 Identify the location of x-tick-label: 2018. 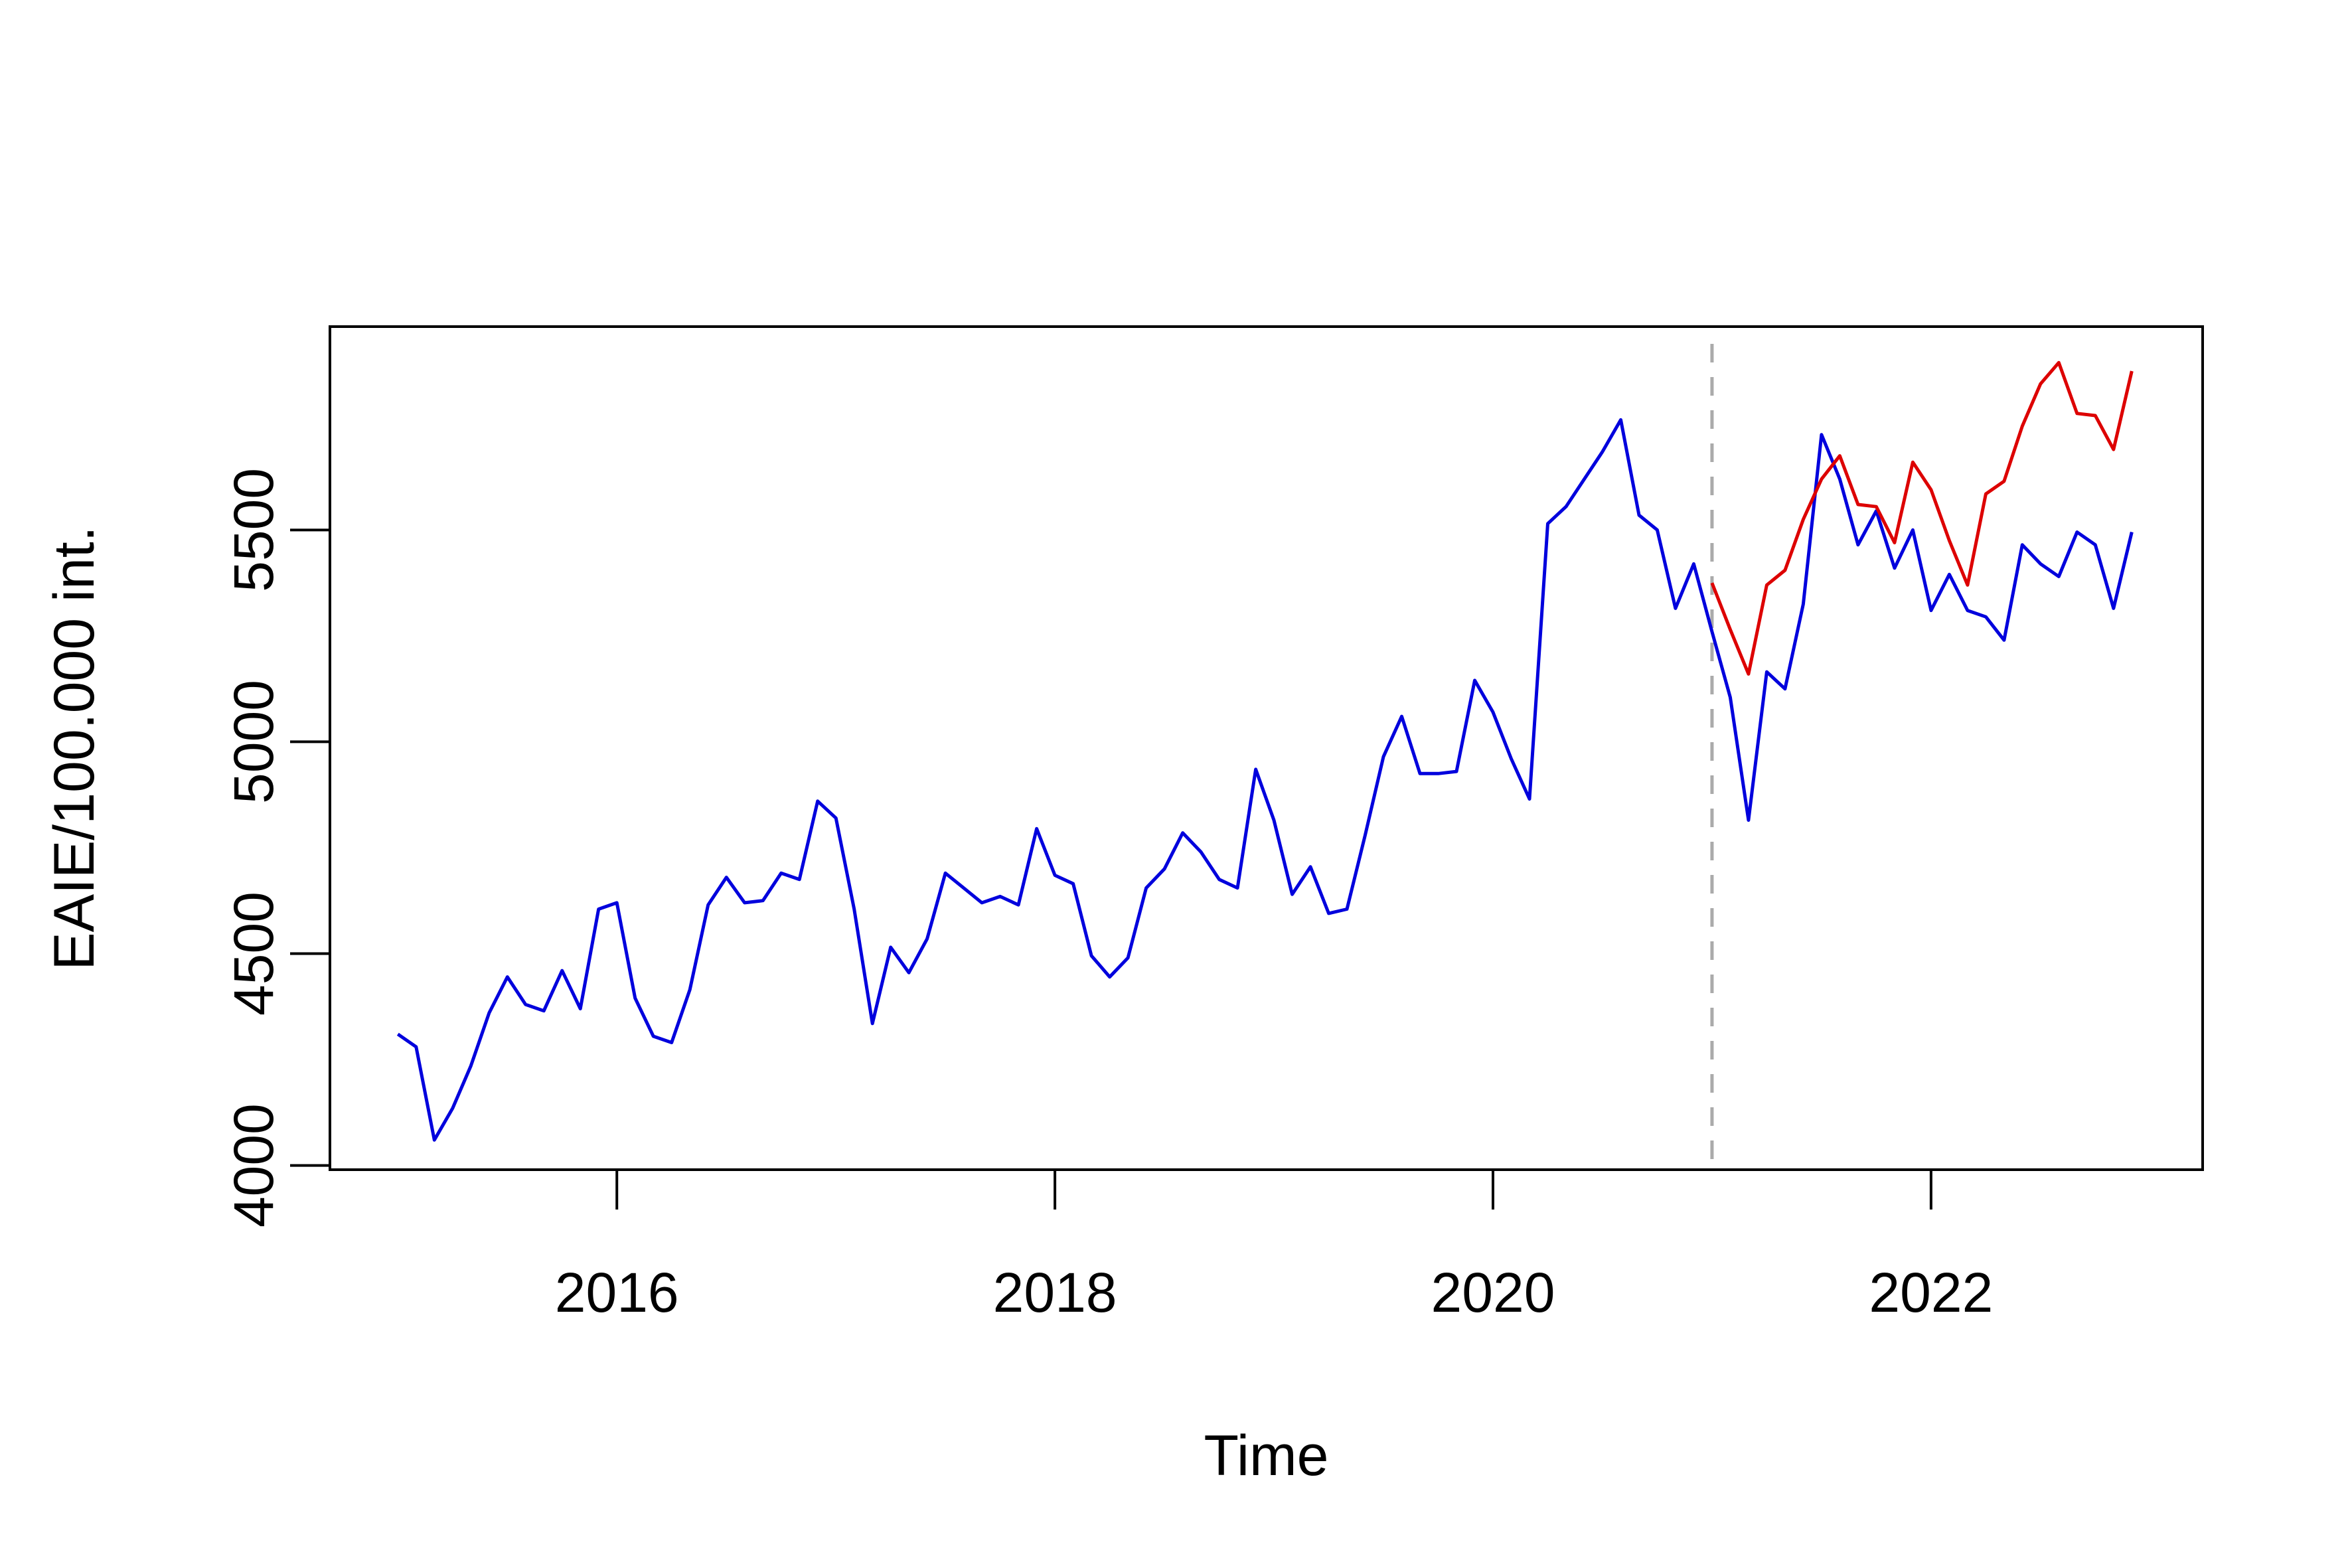
(1055, 1292).